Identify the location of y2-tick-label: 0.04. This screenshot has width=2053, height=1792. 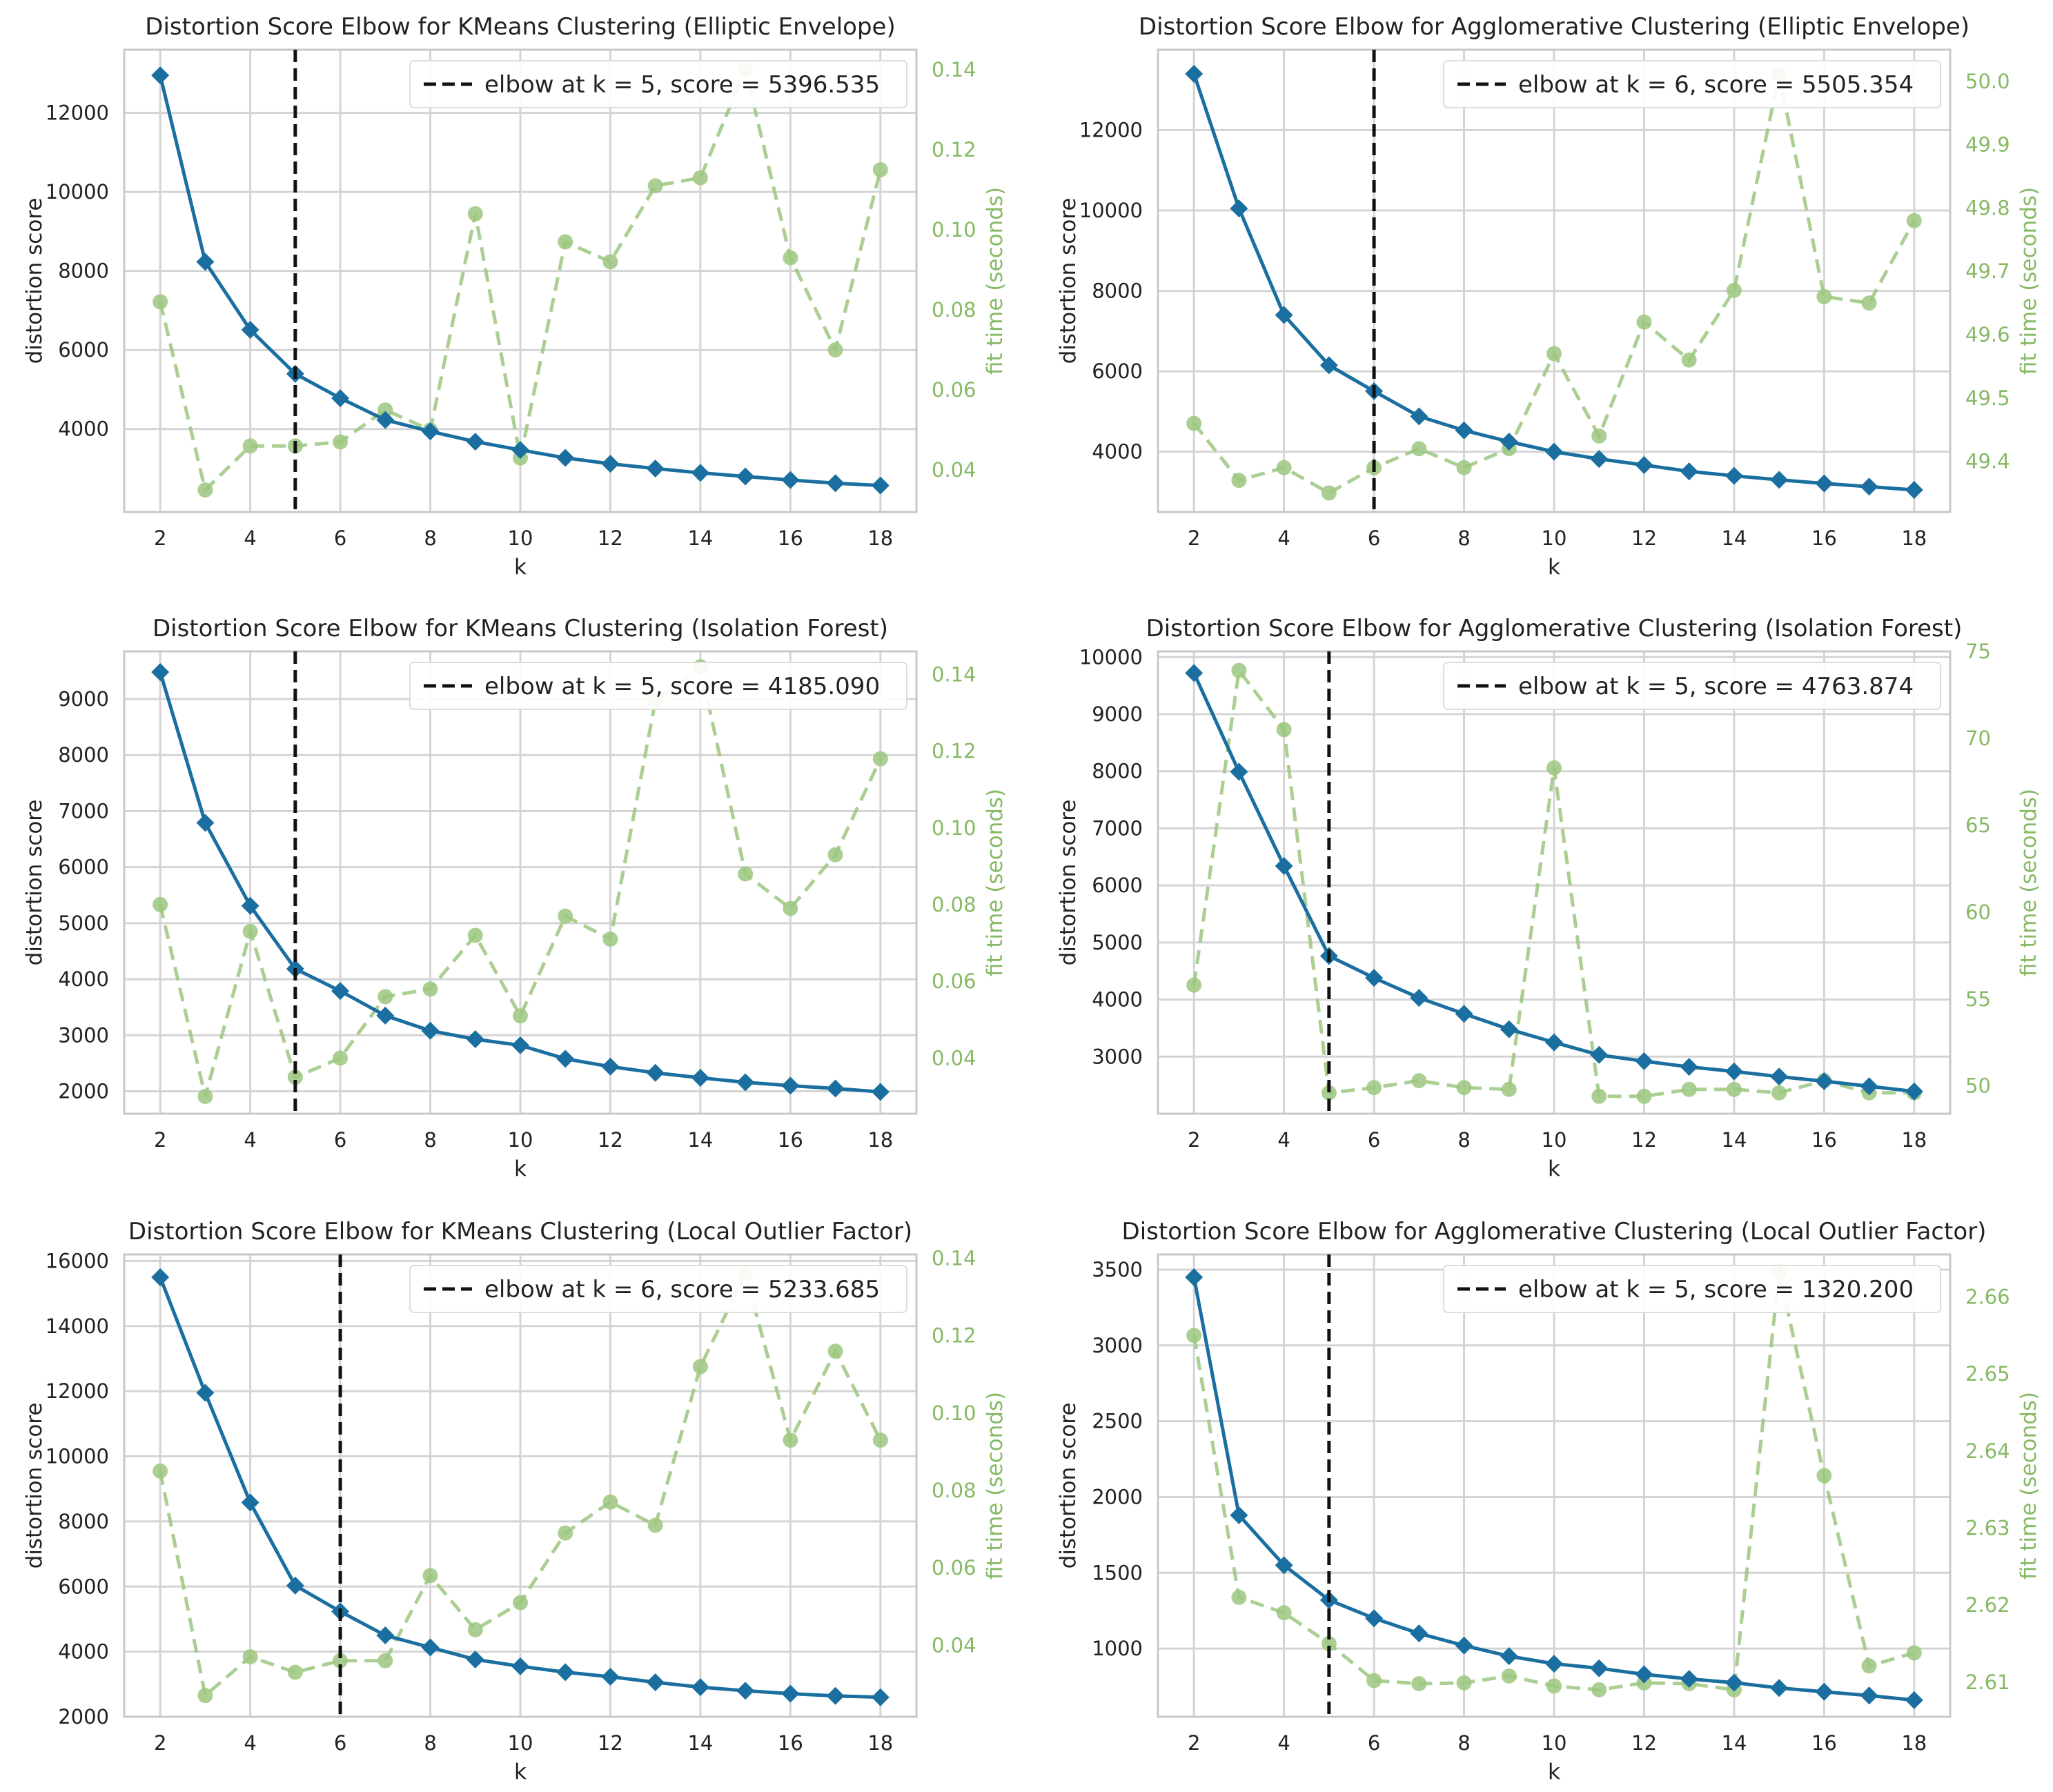
(954, 1645).